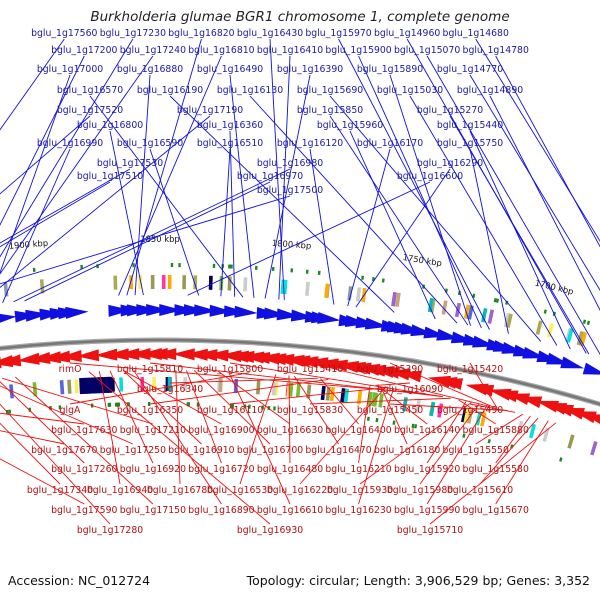 This screenshot has width=600, height=600. Describe the element at coordinates (60, 490) in the screenshot. I see `minus-gene-label: bglu_1g17340` at that location.